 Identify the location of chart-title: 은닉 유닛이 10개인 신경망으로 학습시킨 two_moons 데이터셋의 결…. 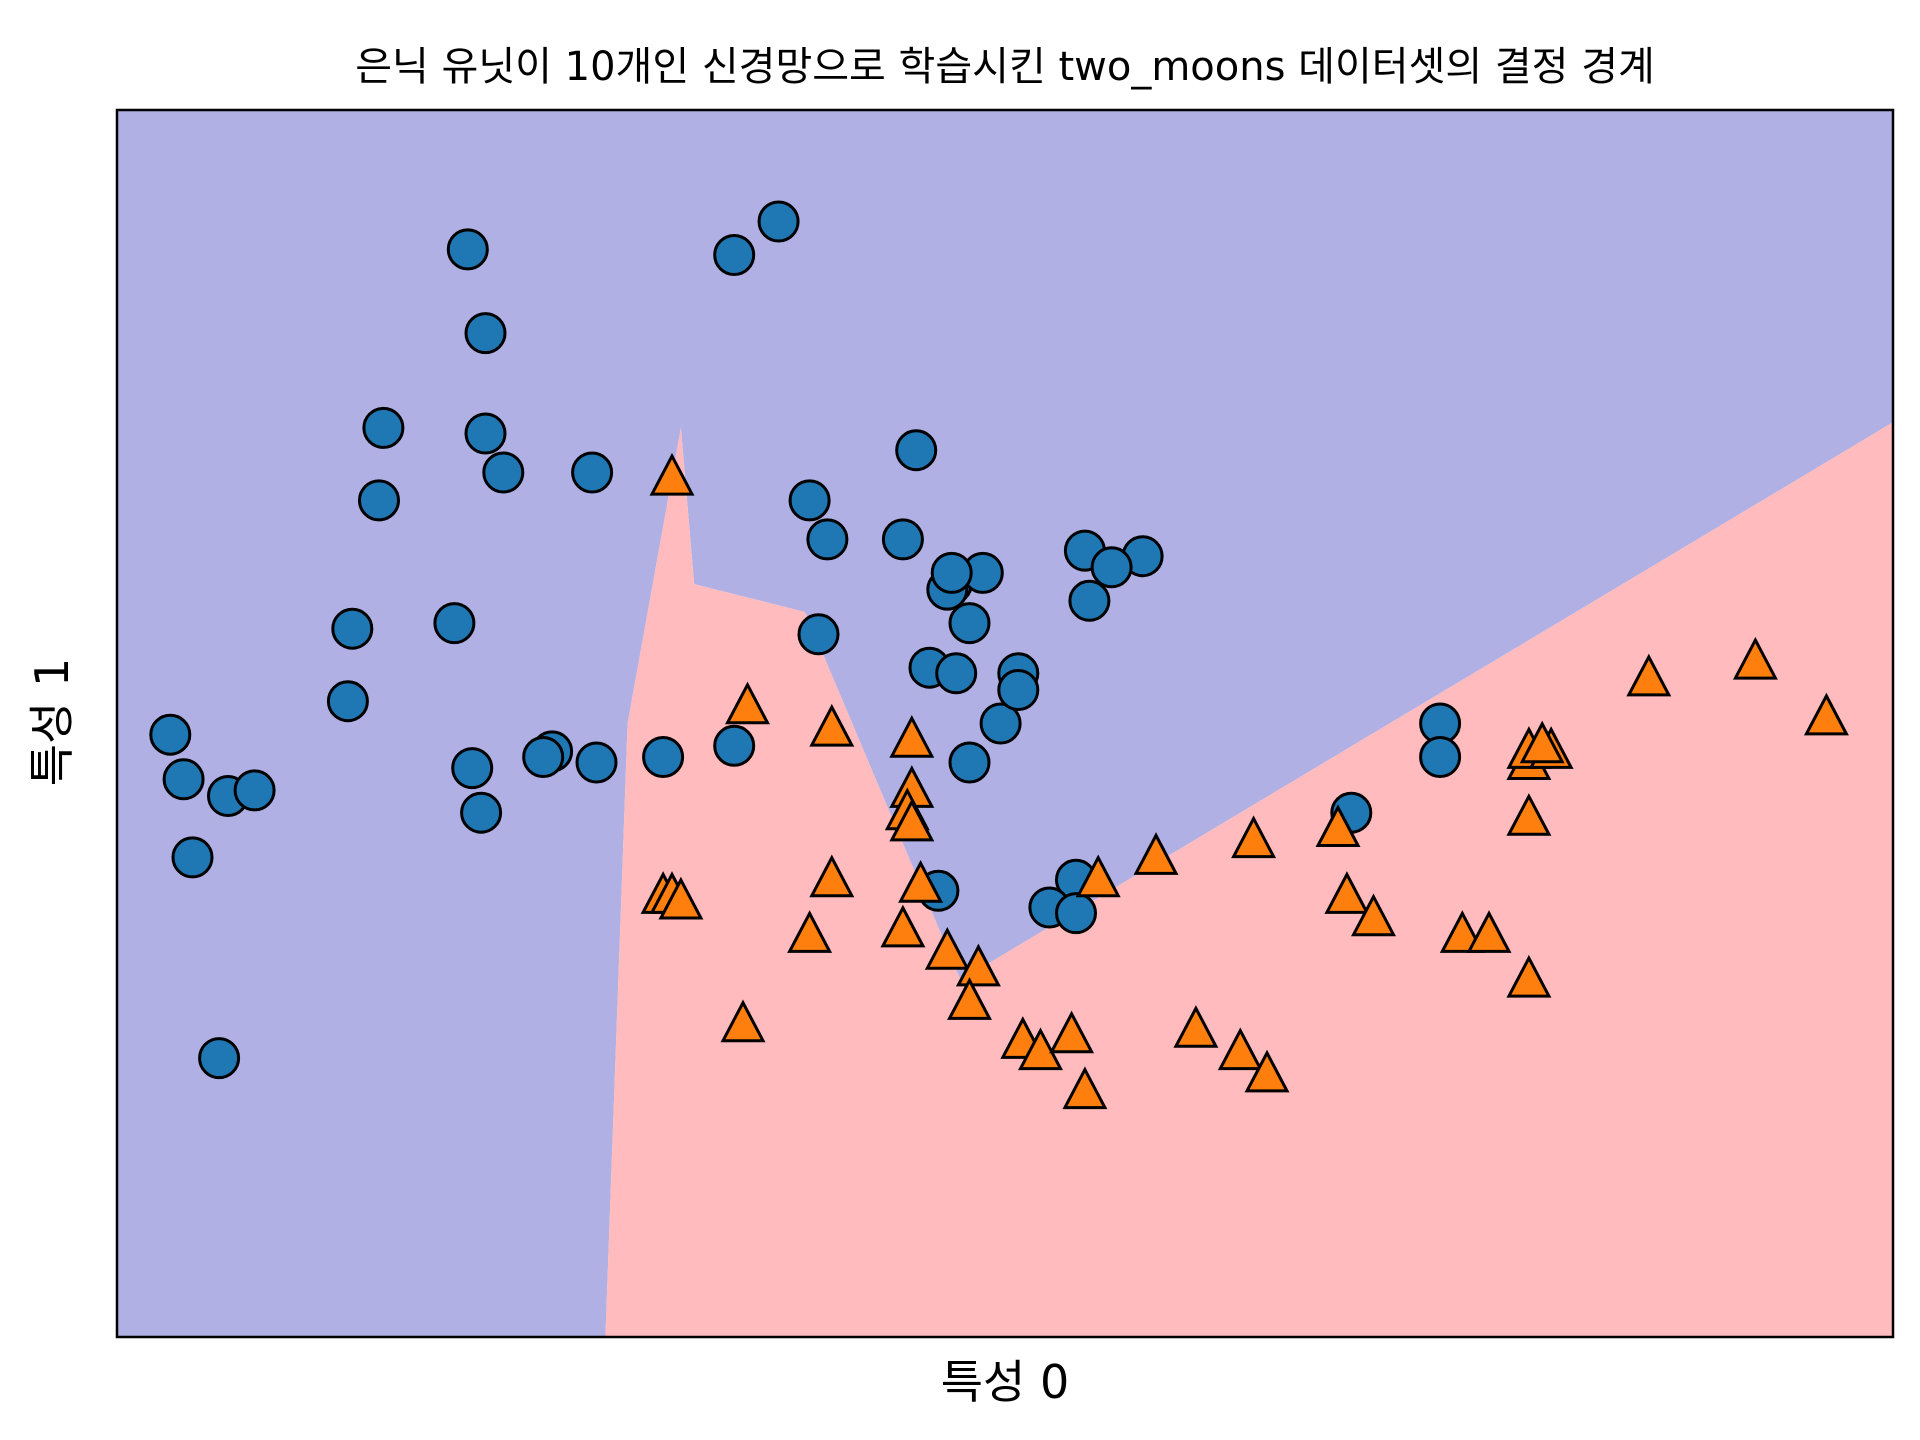
(1005, 67).